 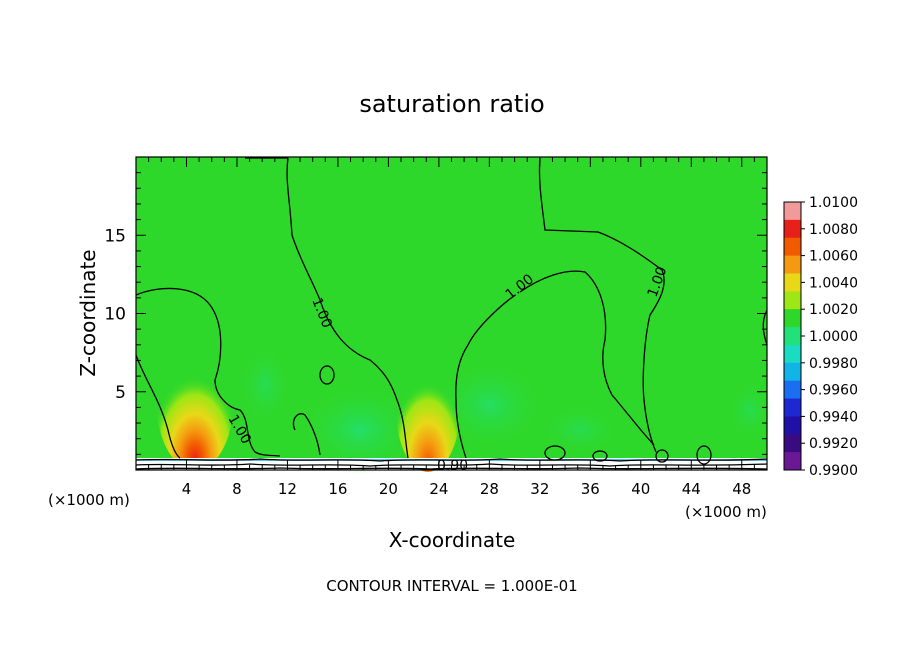 I want to click on x-unit-left: (×1000 m), so click(x=89, y=500).